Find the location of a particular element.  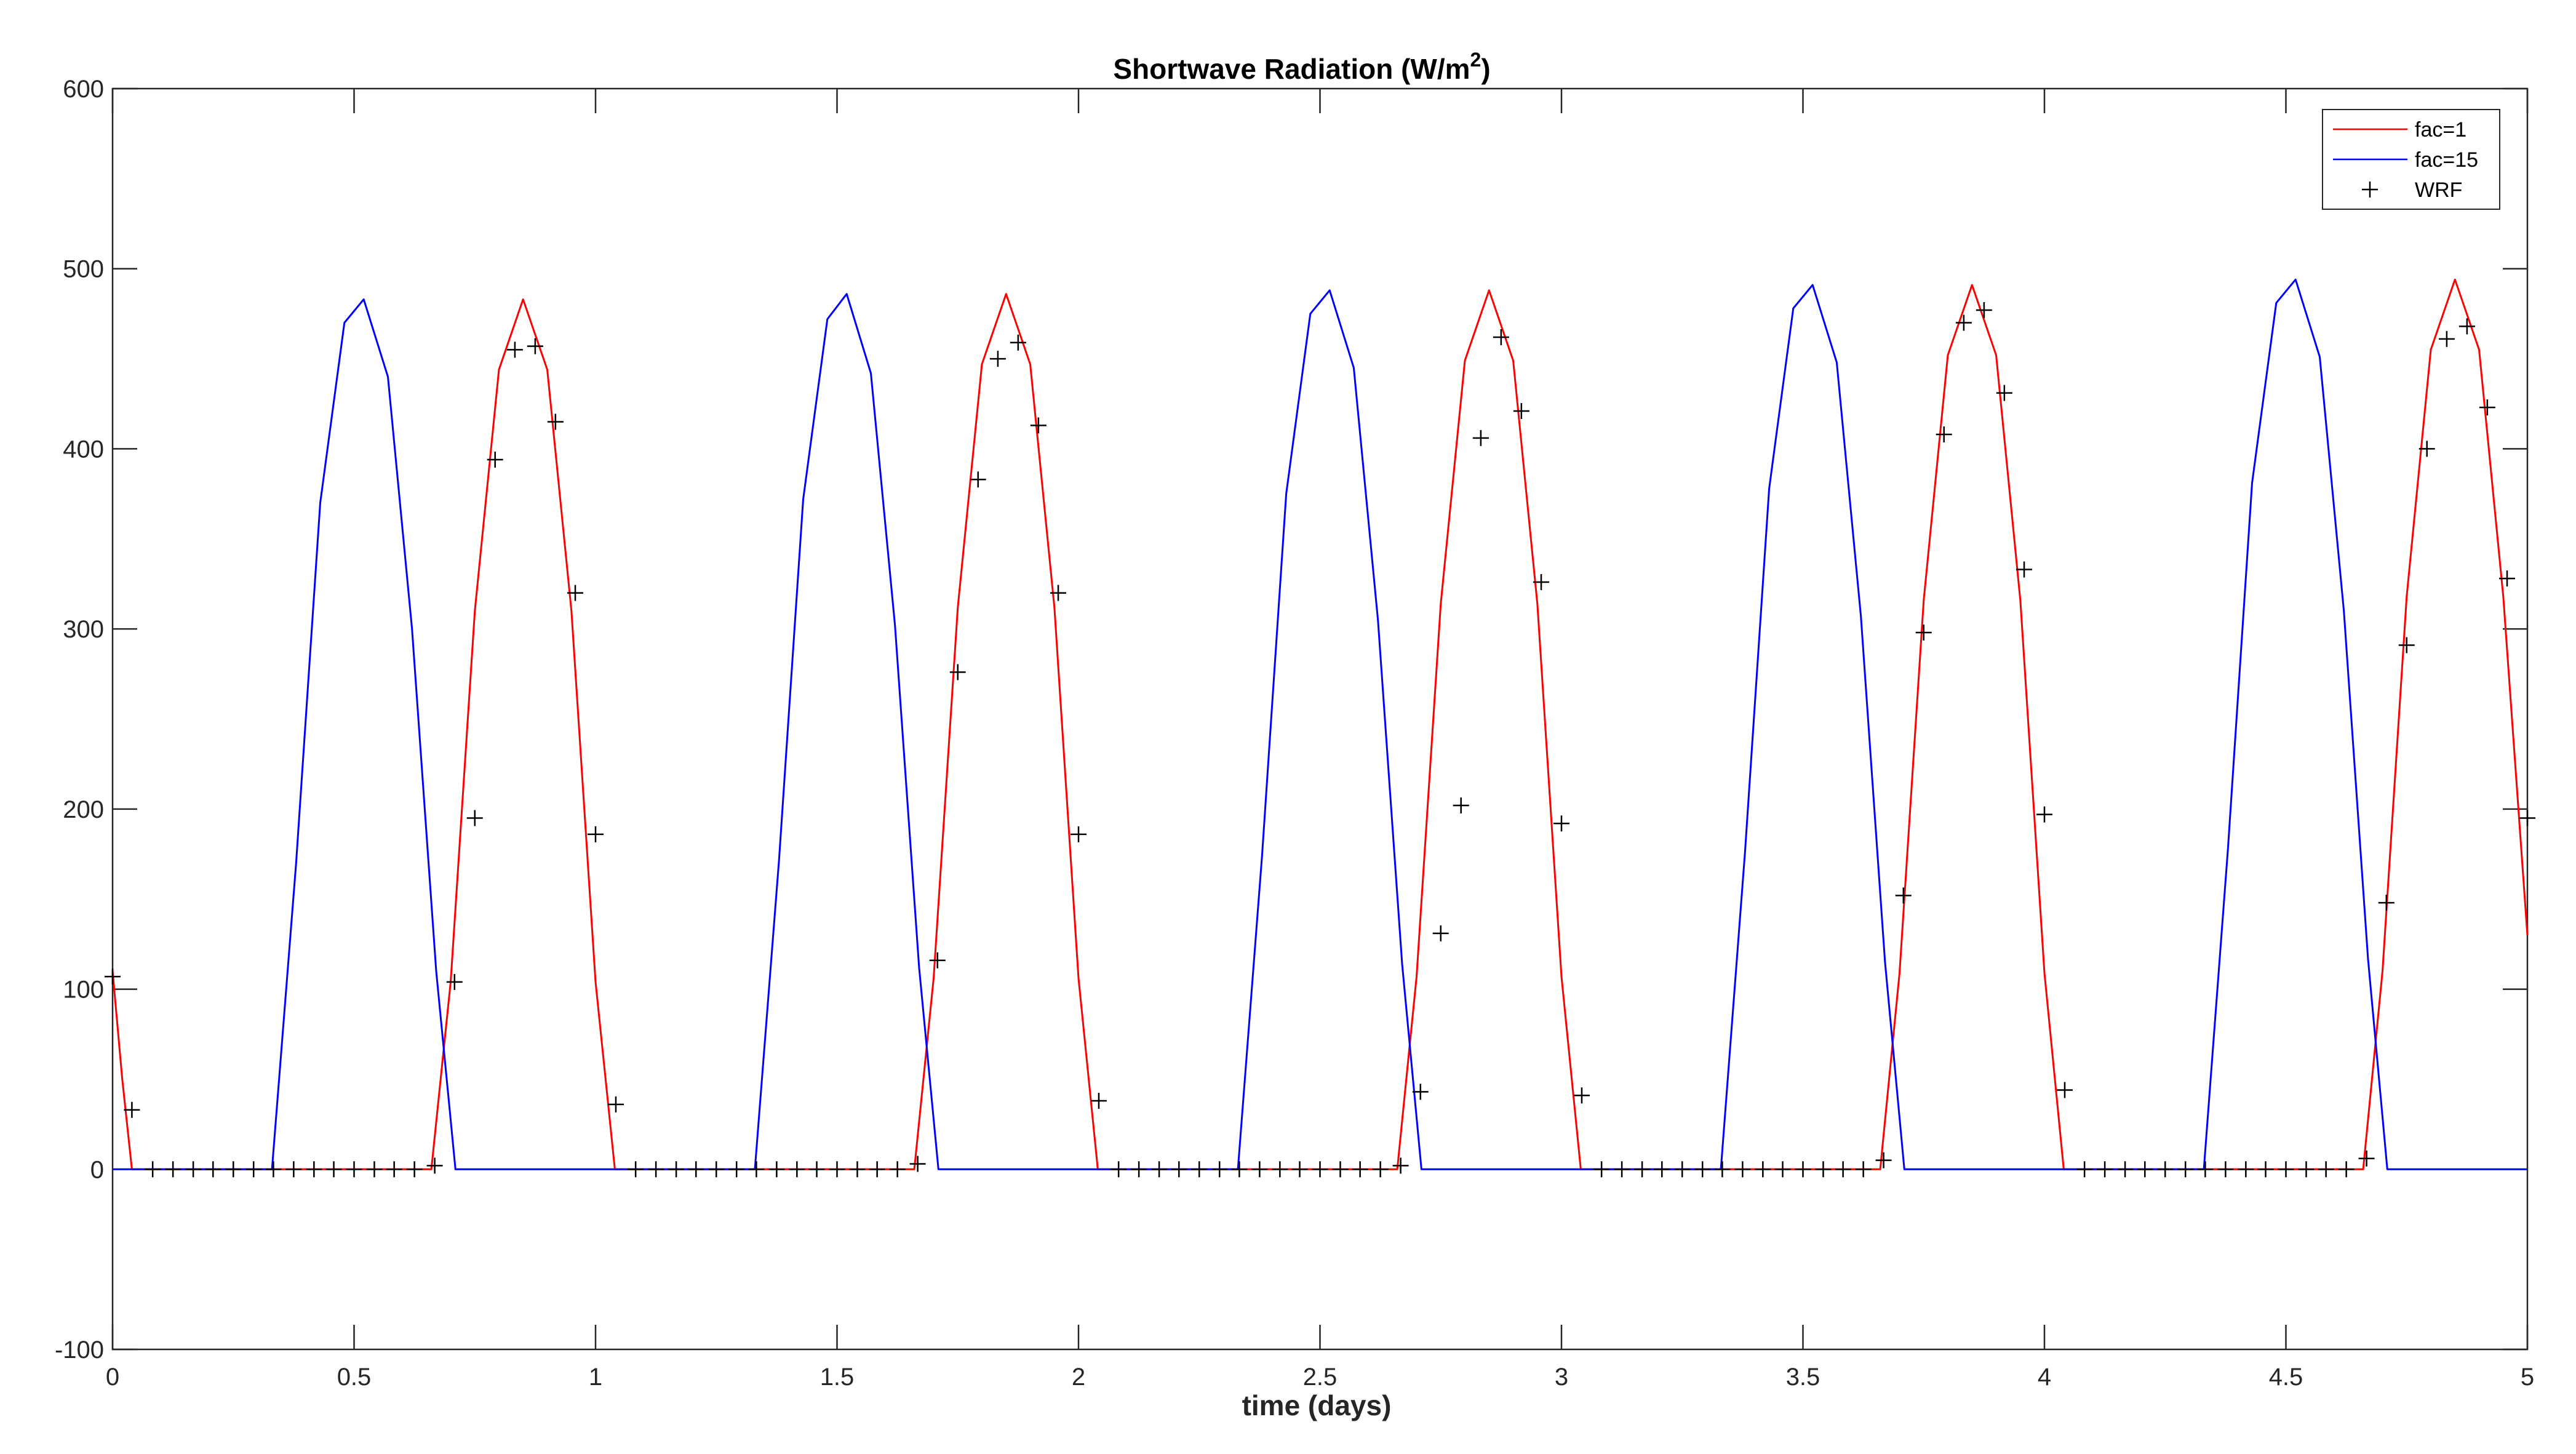

x-tick-labels: 0 0.5 1 1.5 2 2.5 3 3.5 4 4.5 5 is located at coordinates (1320, 1377).